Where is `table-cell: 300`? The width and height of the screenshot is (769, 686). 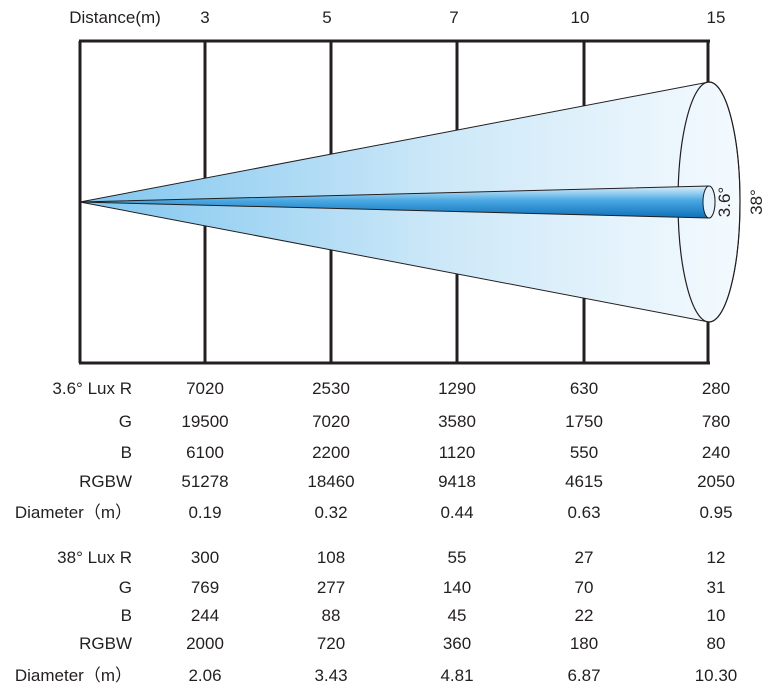
table-cell: 300 is located at coordinates (205, 557).